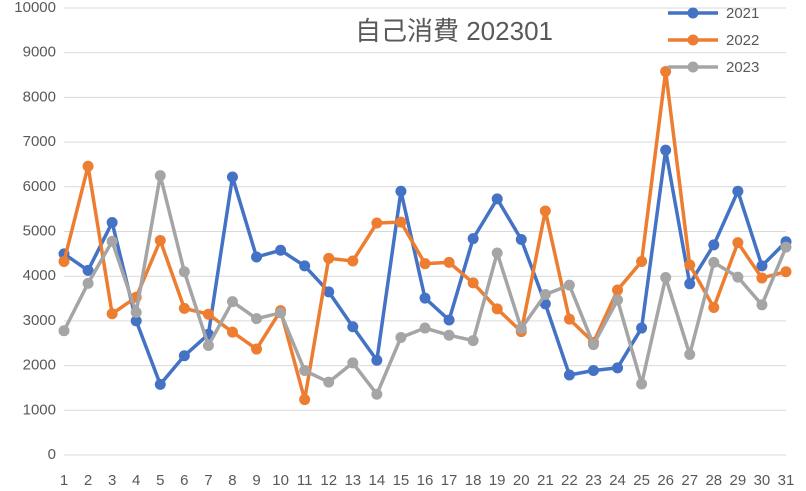  I want to click on chart-title: 自己消費 202301, so click(454, 31).